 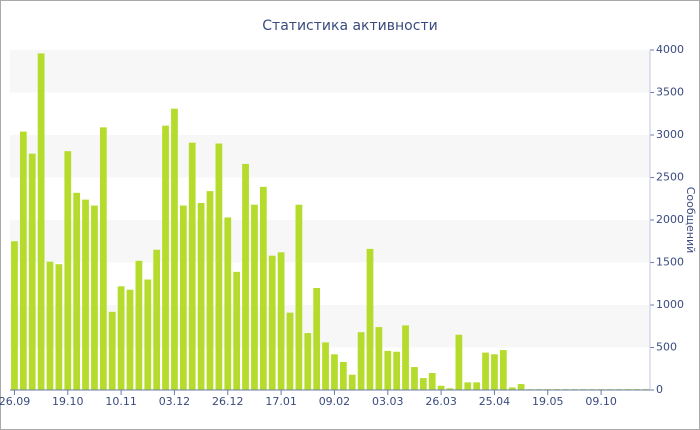 What do you see at coordinates (335, 401) in the screenshot?
I see `x-tick-label: 09.02` at bounding box center [335, 401].